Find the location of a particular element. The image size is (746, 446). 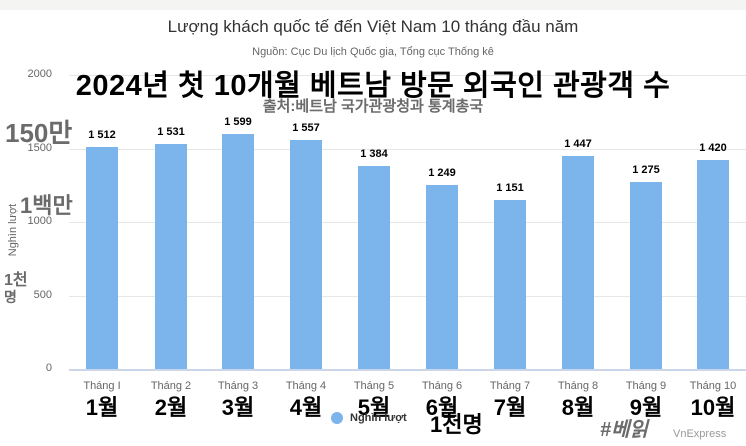

bar-value-label: 1 249 is located at coordinates (442, 173).